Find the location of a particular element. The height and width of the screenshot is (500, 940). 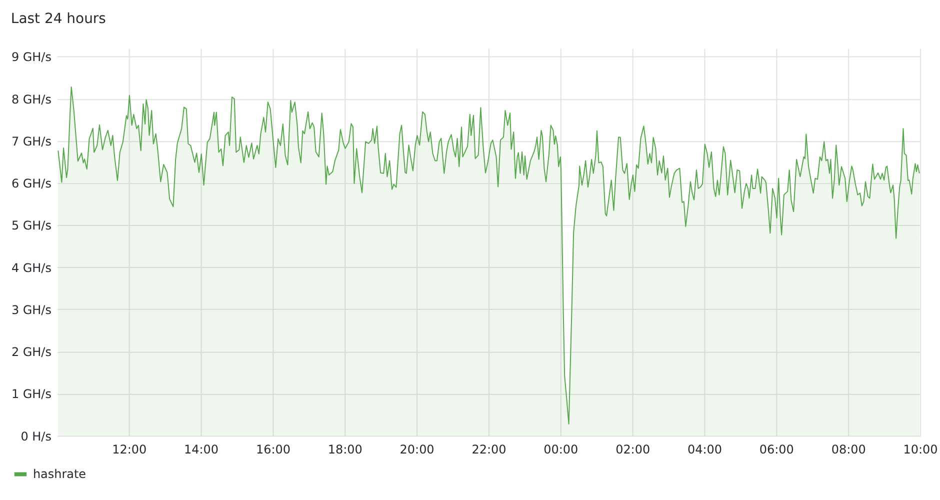

y-tick-label: 6 GH/s is located at coordinates (31, 183).